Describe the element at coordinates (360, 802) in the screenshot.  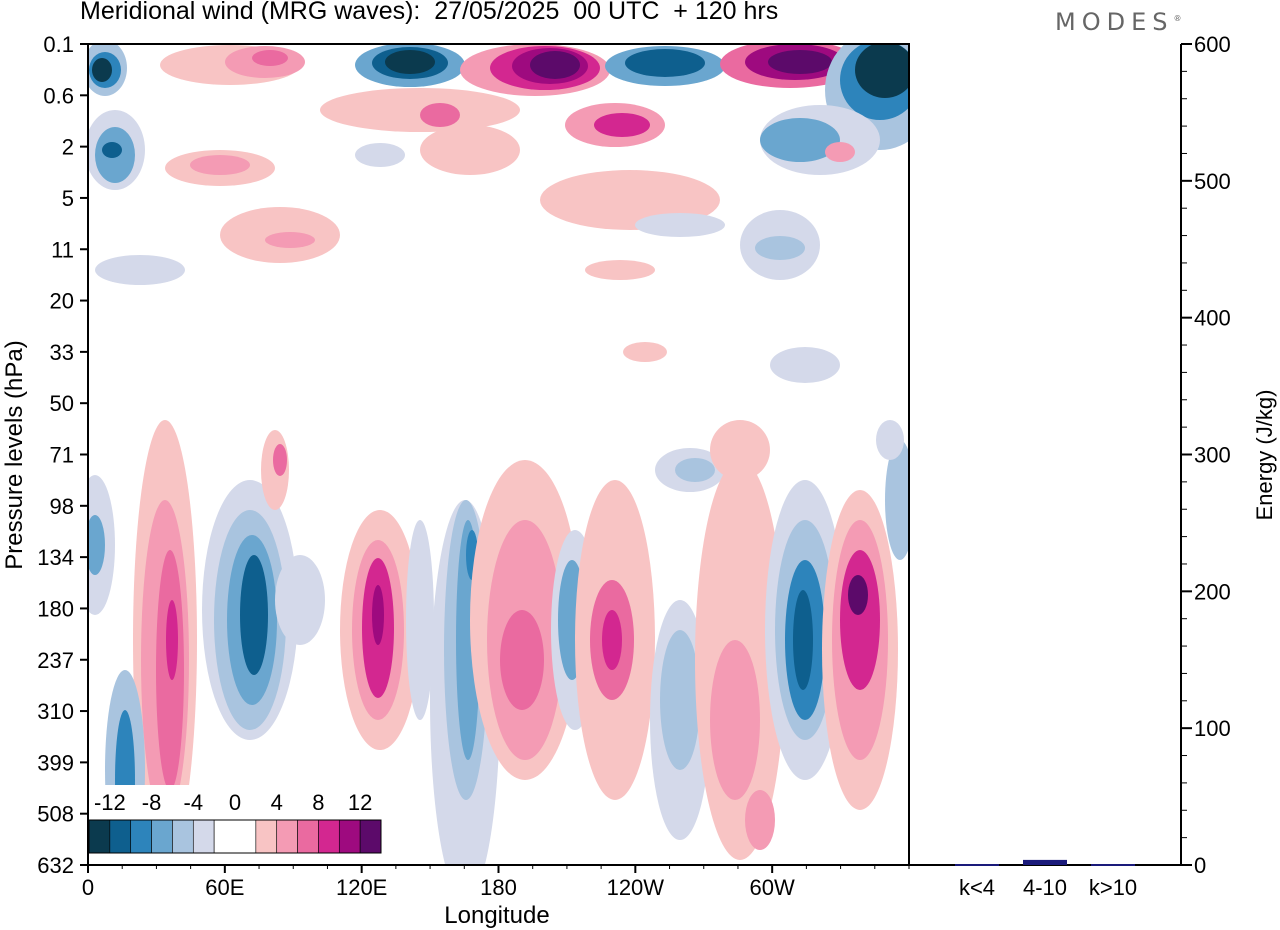
I see `colorbar-label: 12` at that location.